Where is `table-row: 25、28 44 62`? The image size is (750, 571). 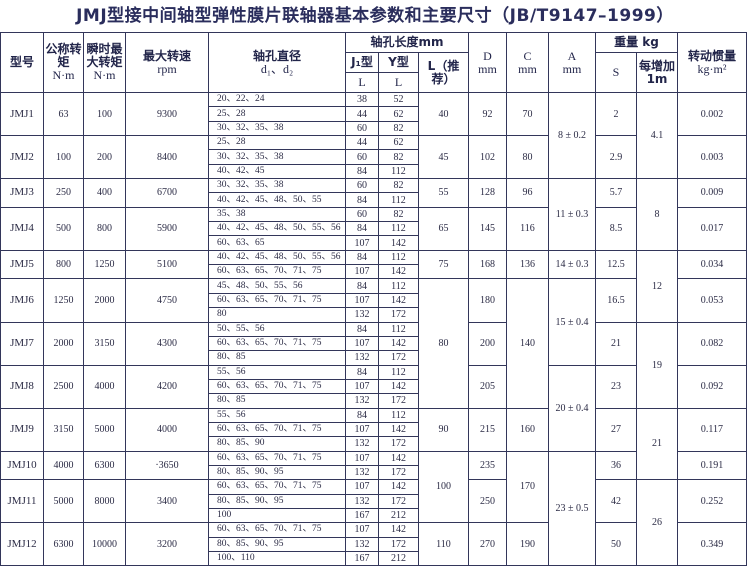 table-row: 25、28 44 62 is located at coordinates (374, 114).